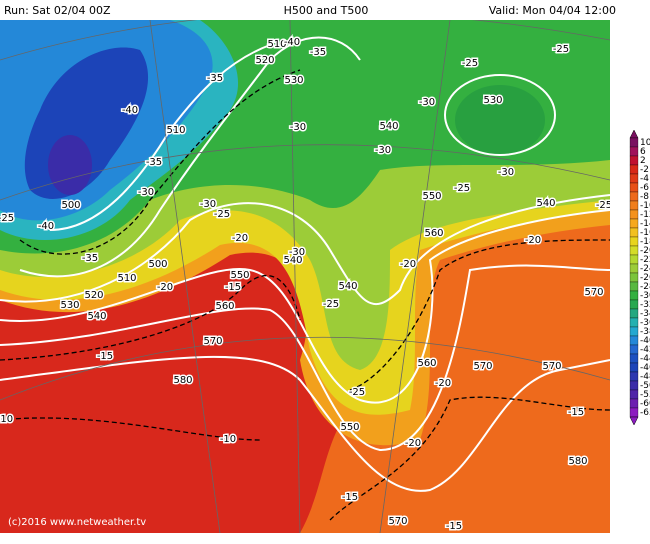 The height and width of the screenshot is (544, 650). Describe the element at coordinates (645, 260) in the screenshot. I see `colorbar-label: -22` at that location.